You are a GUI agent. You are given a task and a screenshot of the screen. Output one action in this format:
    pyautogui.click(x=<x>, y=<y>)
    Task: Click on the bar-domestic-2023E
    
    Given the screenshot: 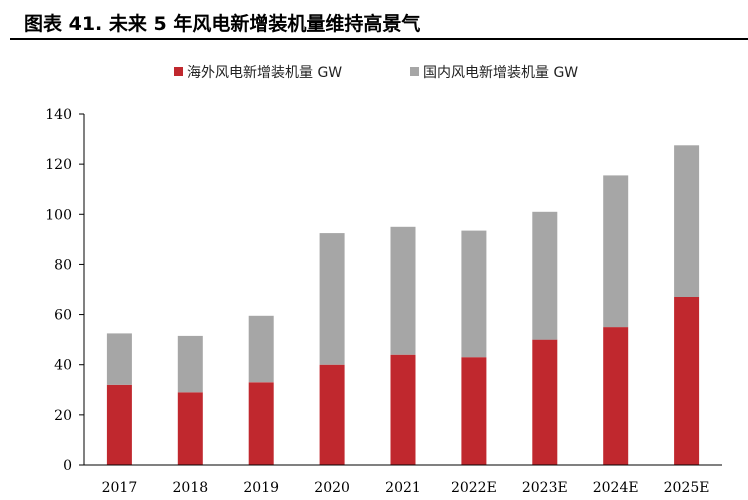 What is the action you would take?
    pyautogui.click(x=545, y=275)
    